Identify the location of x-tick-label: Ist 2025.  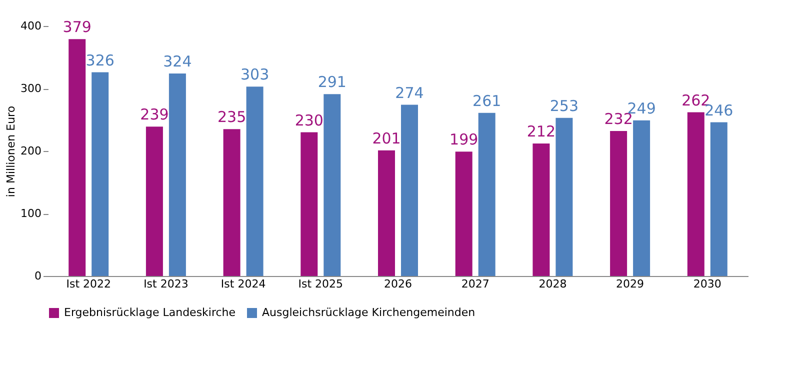
(321, 284).